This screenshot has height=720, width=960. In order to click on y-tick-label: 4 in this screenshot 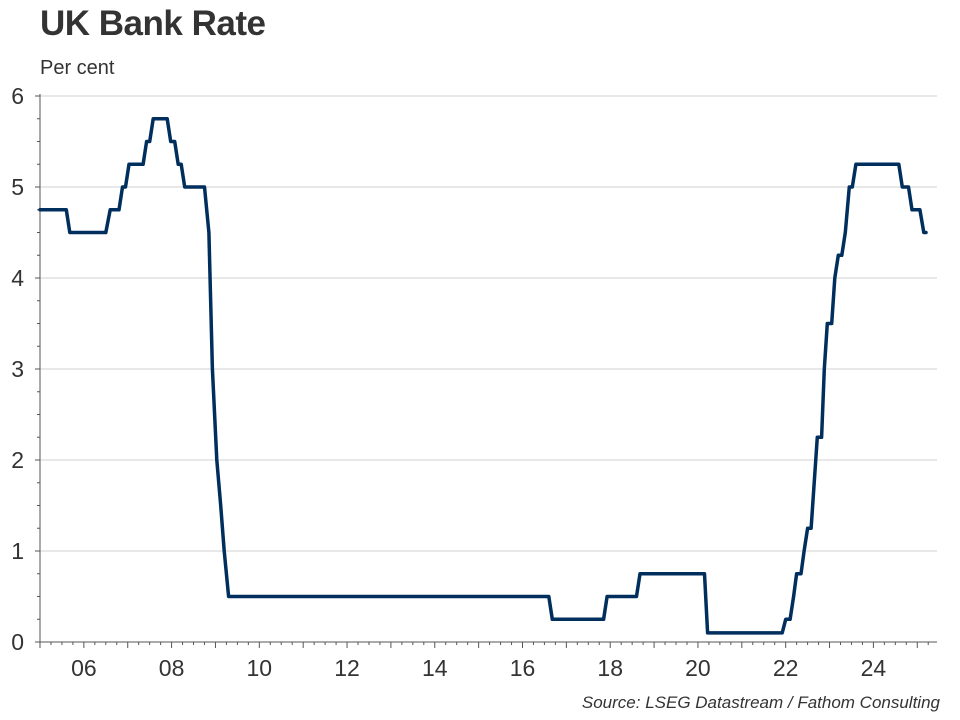, I will do `click(17, 278)`.